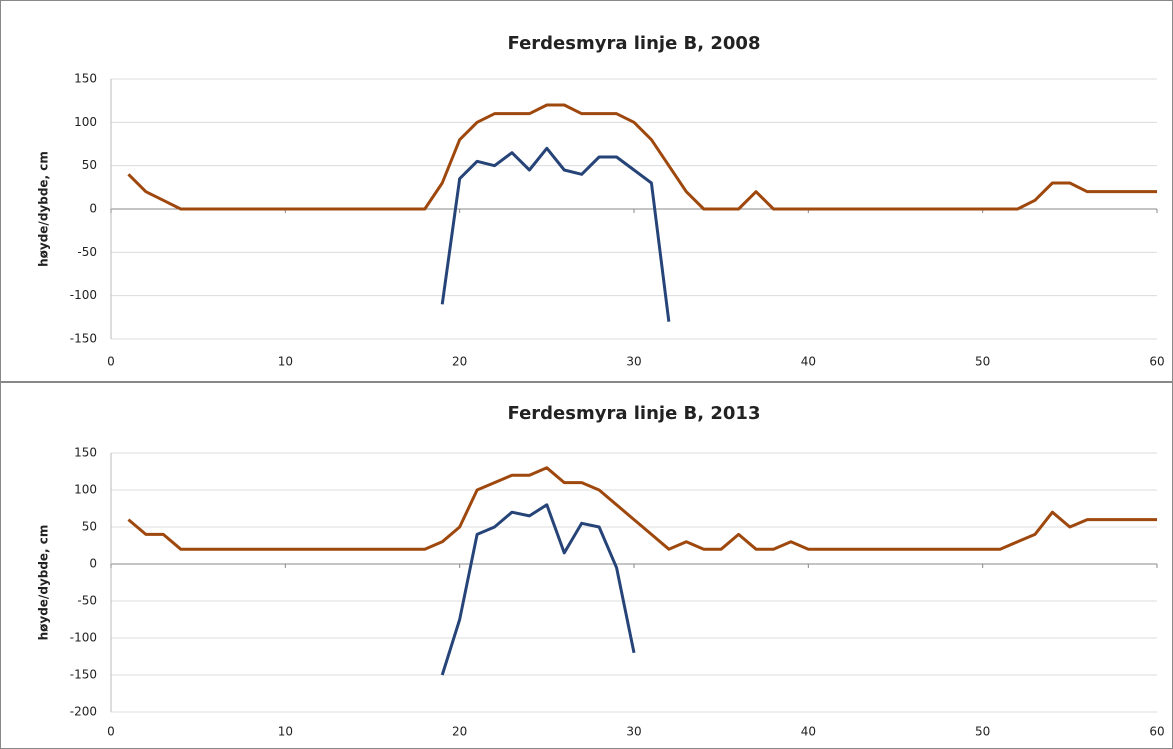  Describe the element at coordinates (83, 712) in the screenshot. I see `y-tick-label: -200` at that location.